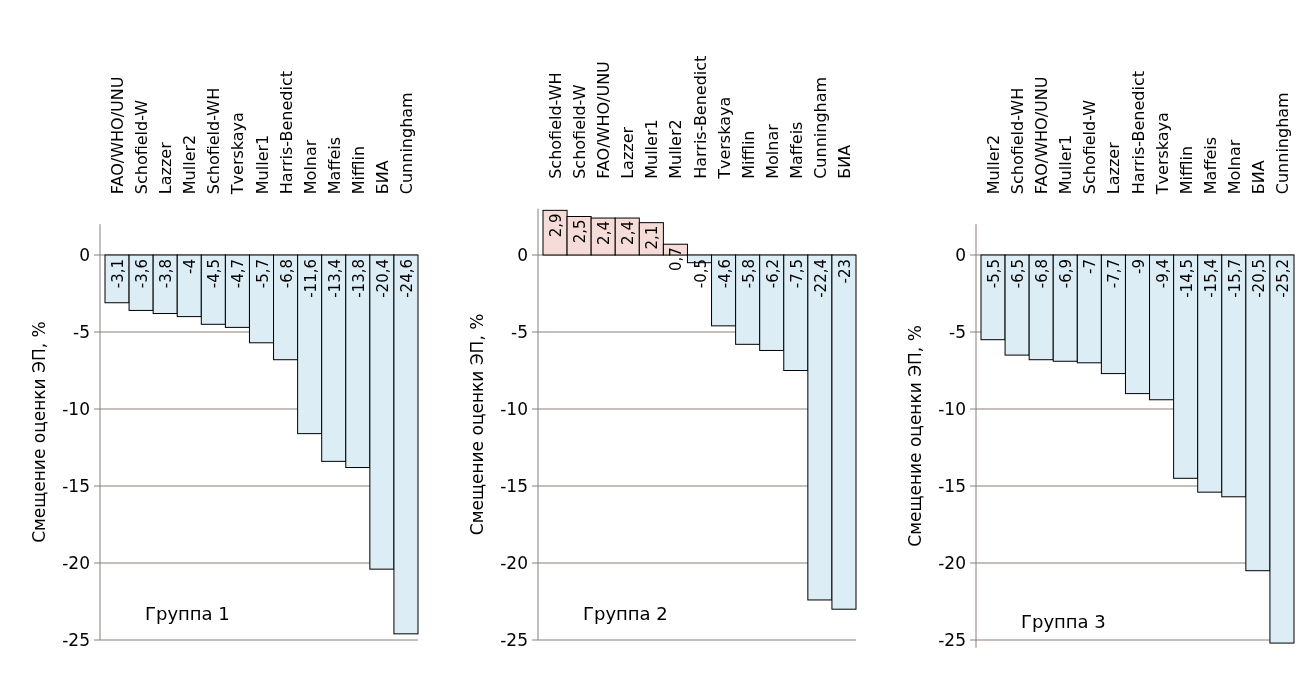 The image size is (1314, 673). I want to click on data-label: -20,4, so click(382, 278).